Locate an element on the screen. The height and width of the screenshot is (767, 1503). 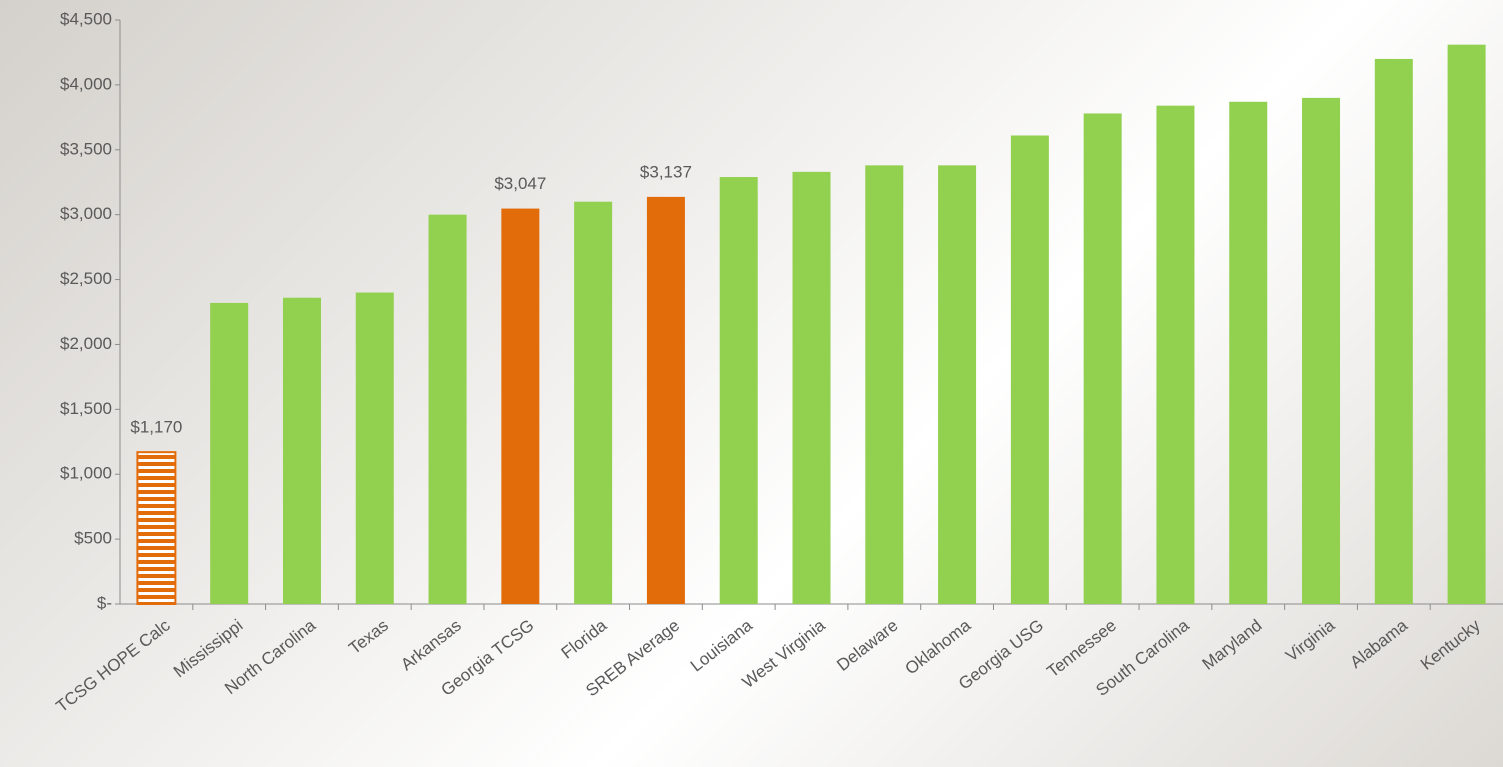
y-tick-label: $2,500 is located at coordinates (86, 278).